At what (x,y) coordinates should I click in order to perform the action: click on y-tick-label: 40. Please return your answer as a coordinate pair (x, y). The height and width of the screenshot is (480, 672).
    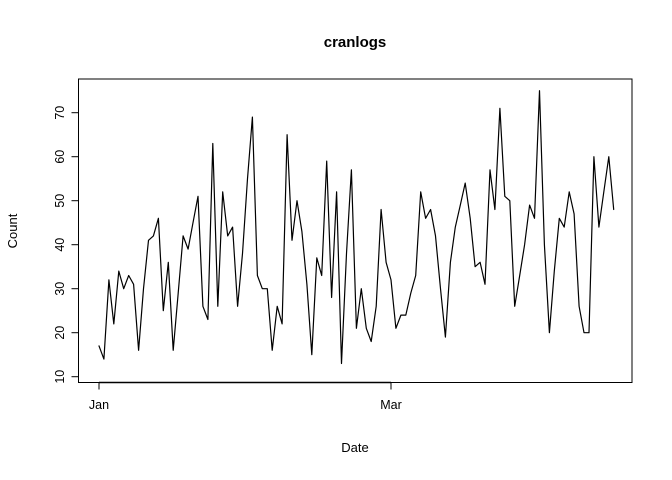
    Looking at the image, I should click on (60, 245).